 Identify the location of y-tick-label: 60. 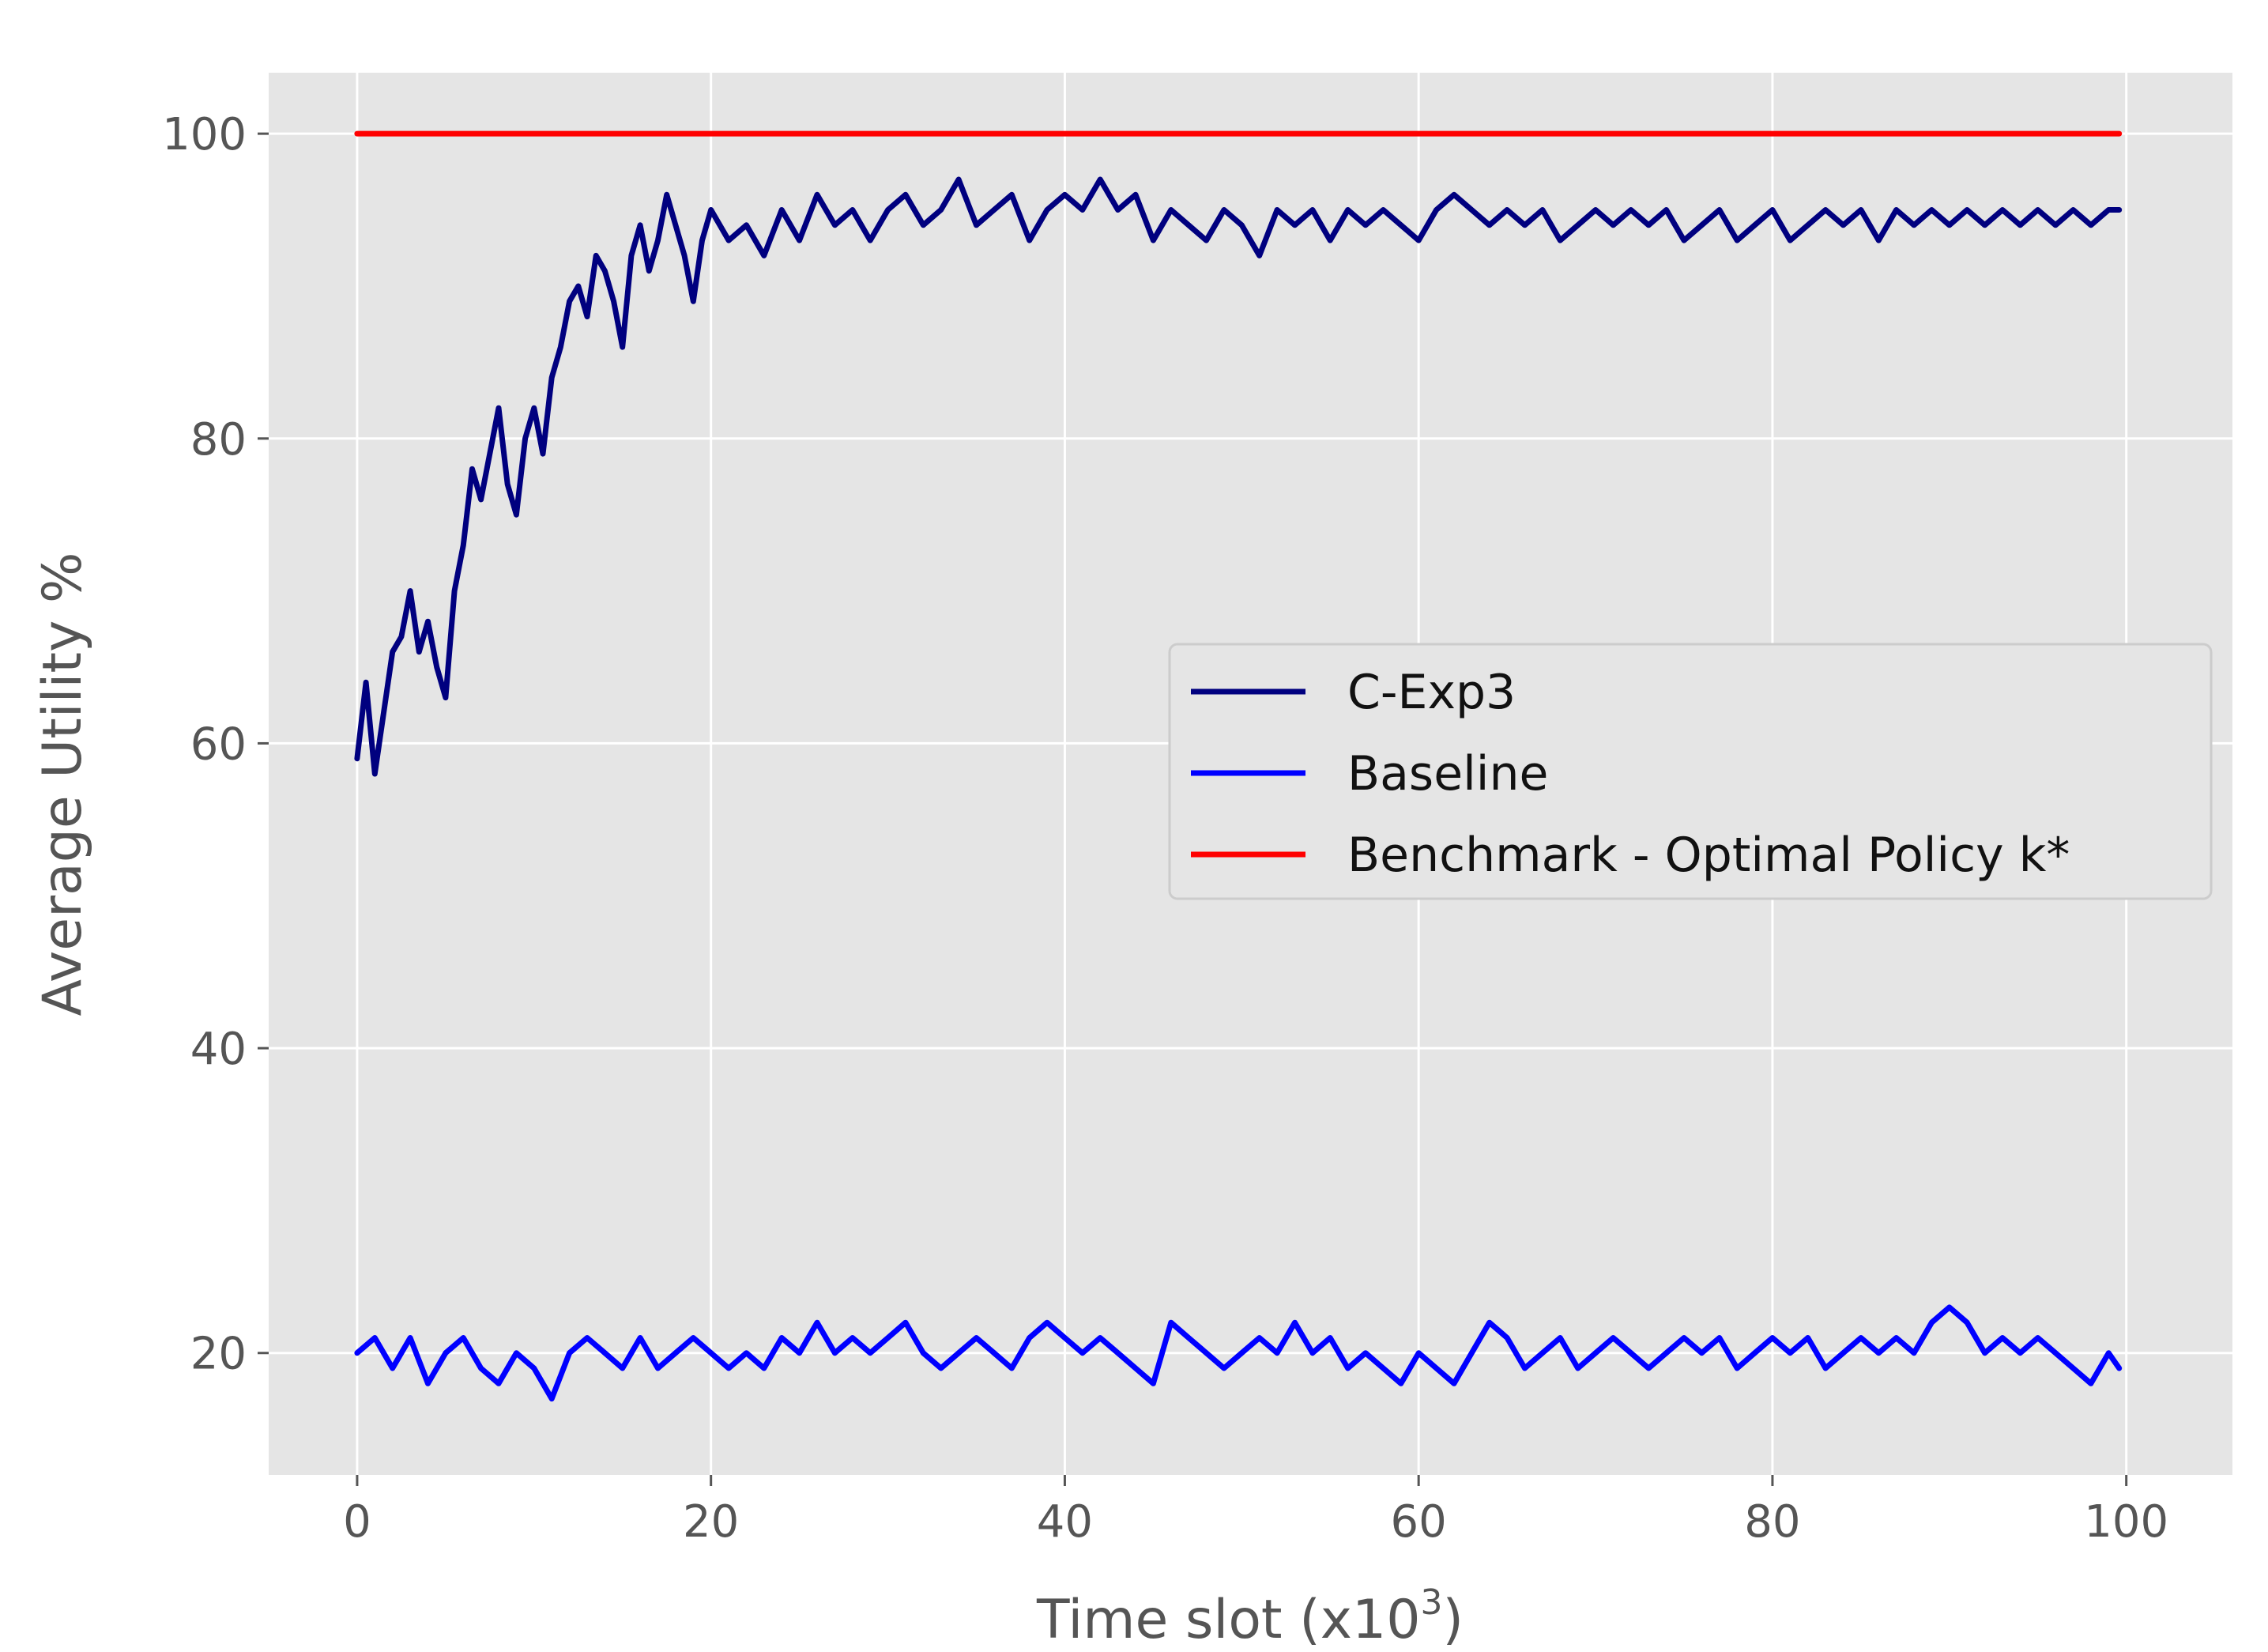
(219, 744).